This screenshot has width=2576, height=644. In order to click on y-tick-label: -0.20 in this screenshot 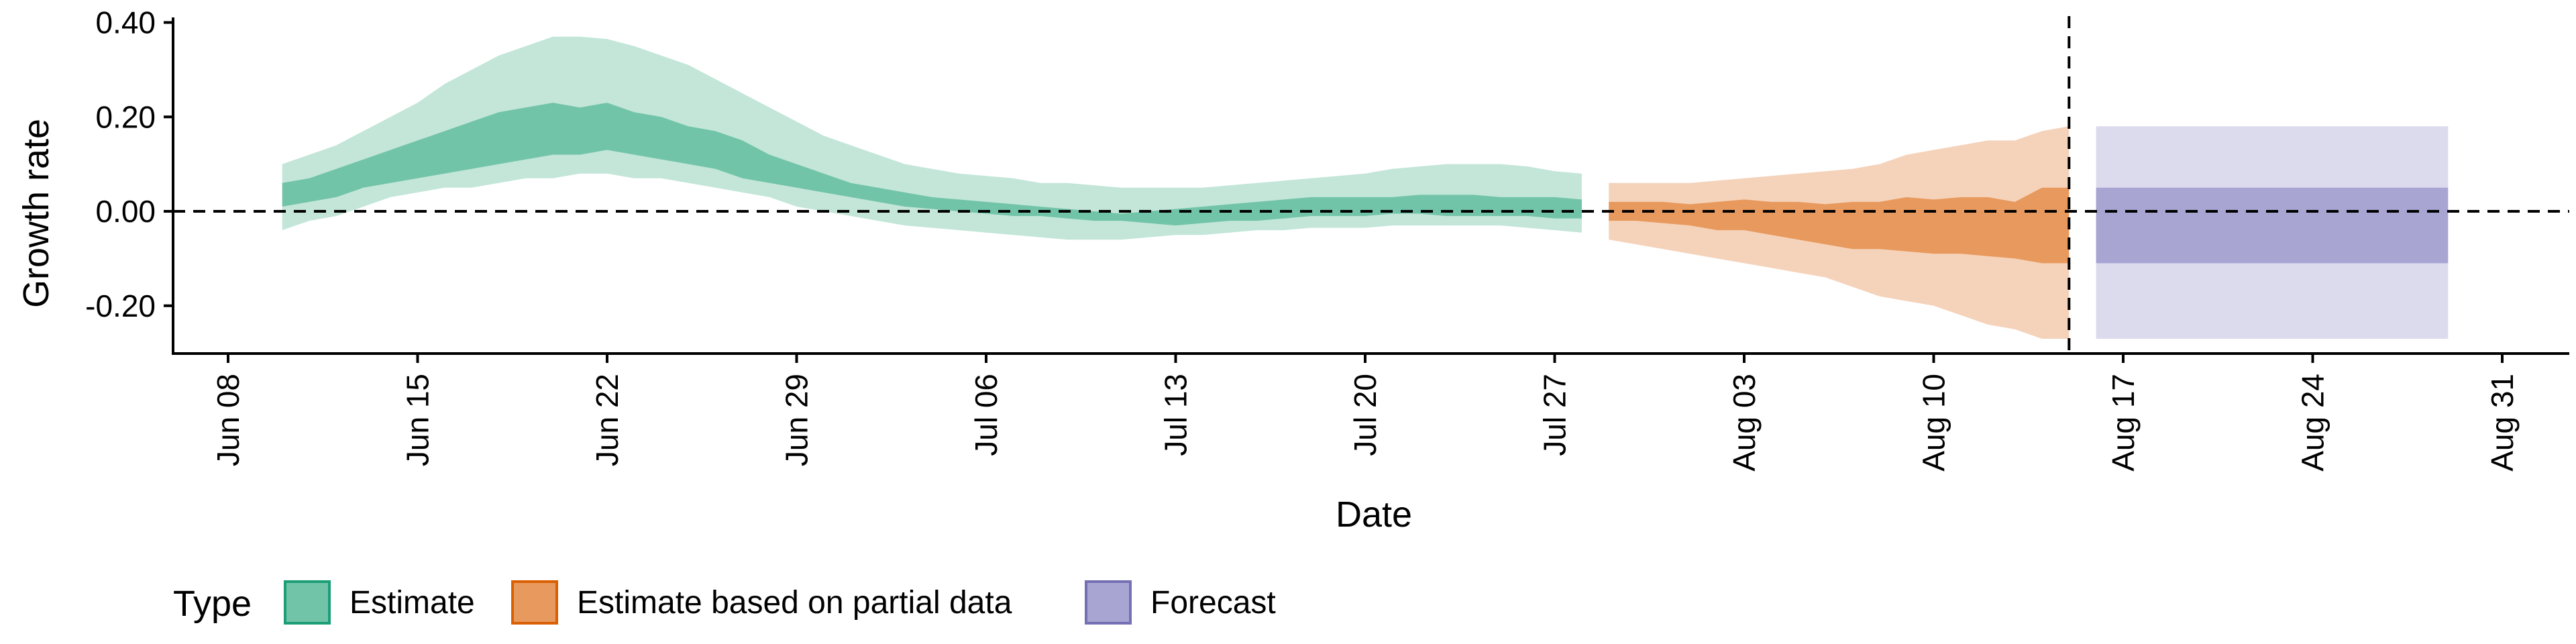, I will do `click(120, 305)`.